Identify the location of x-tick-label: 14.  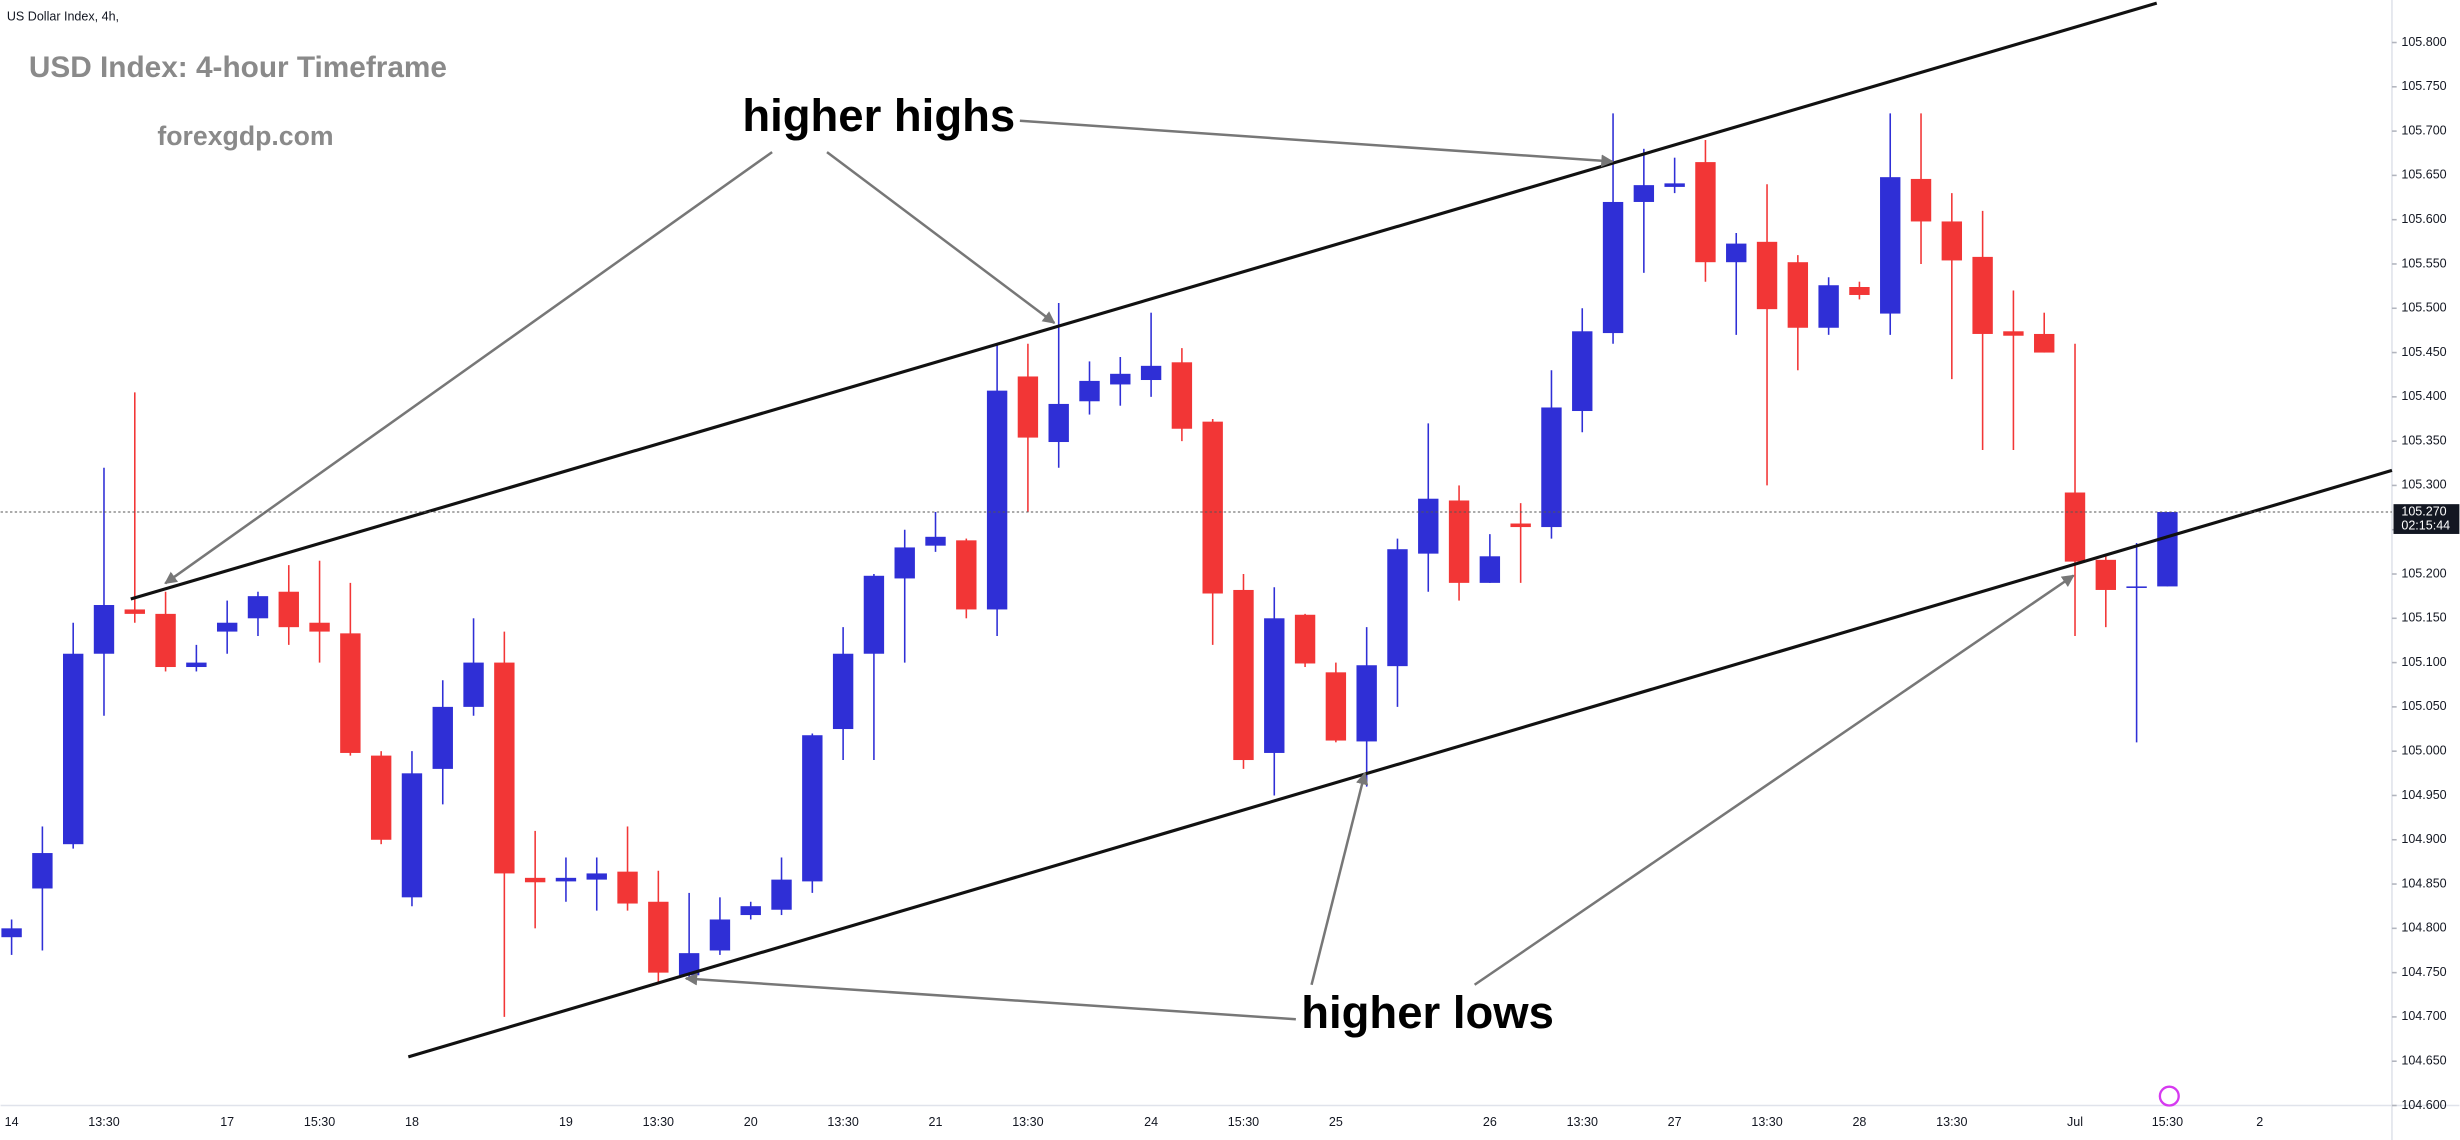
(12, 1122).